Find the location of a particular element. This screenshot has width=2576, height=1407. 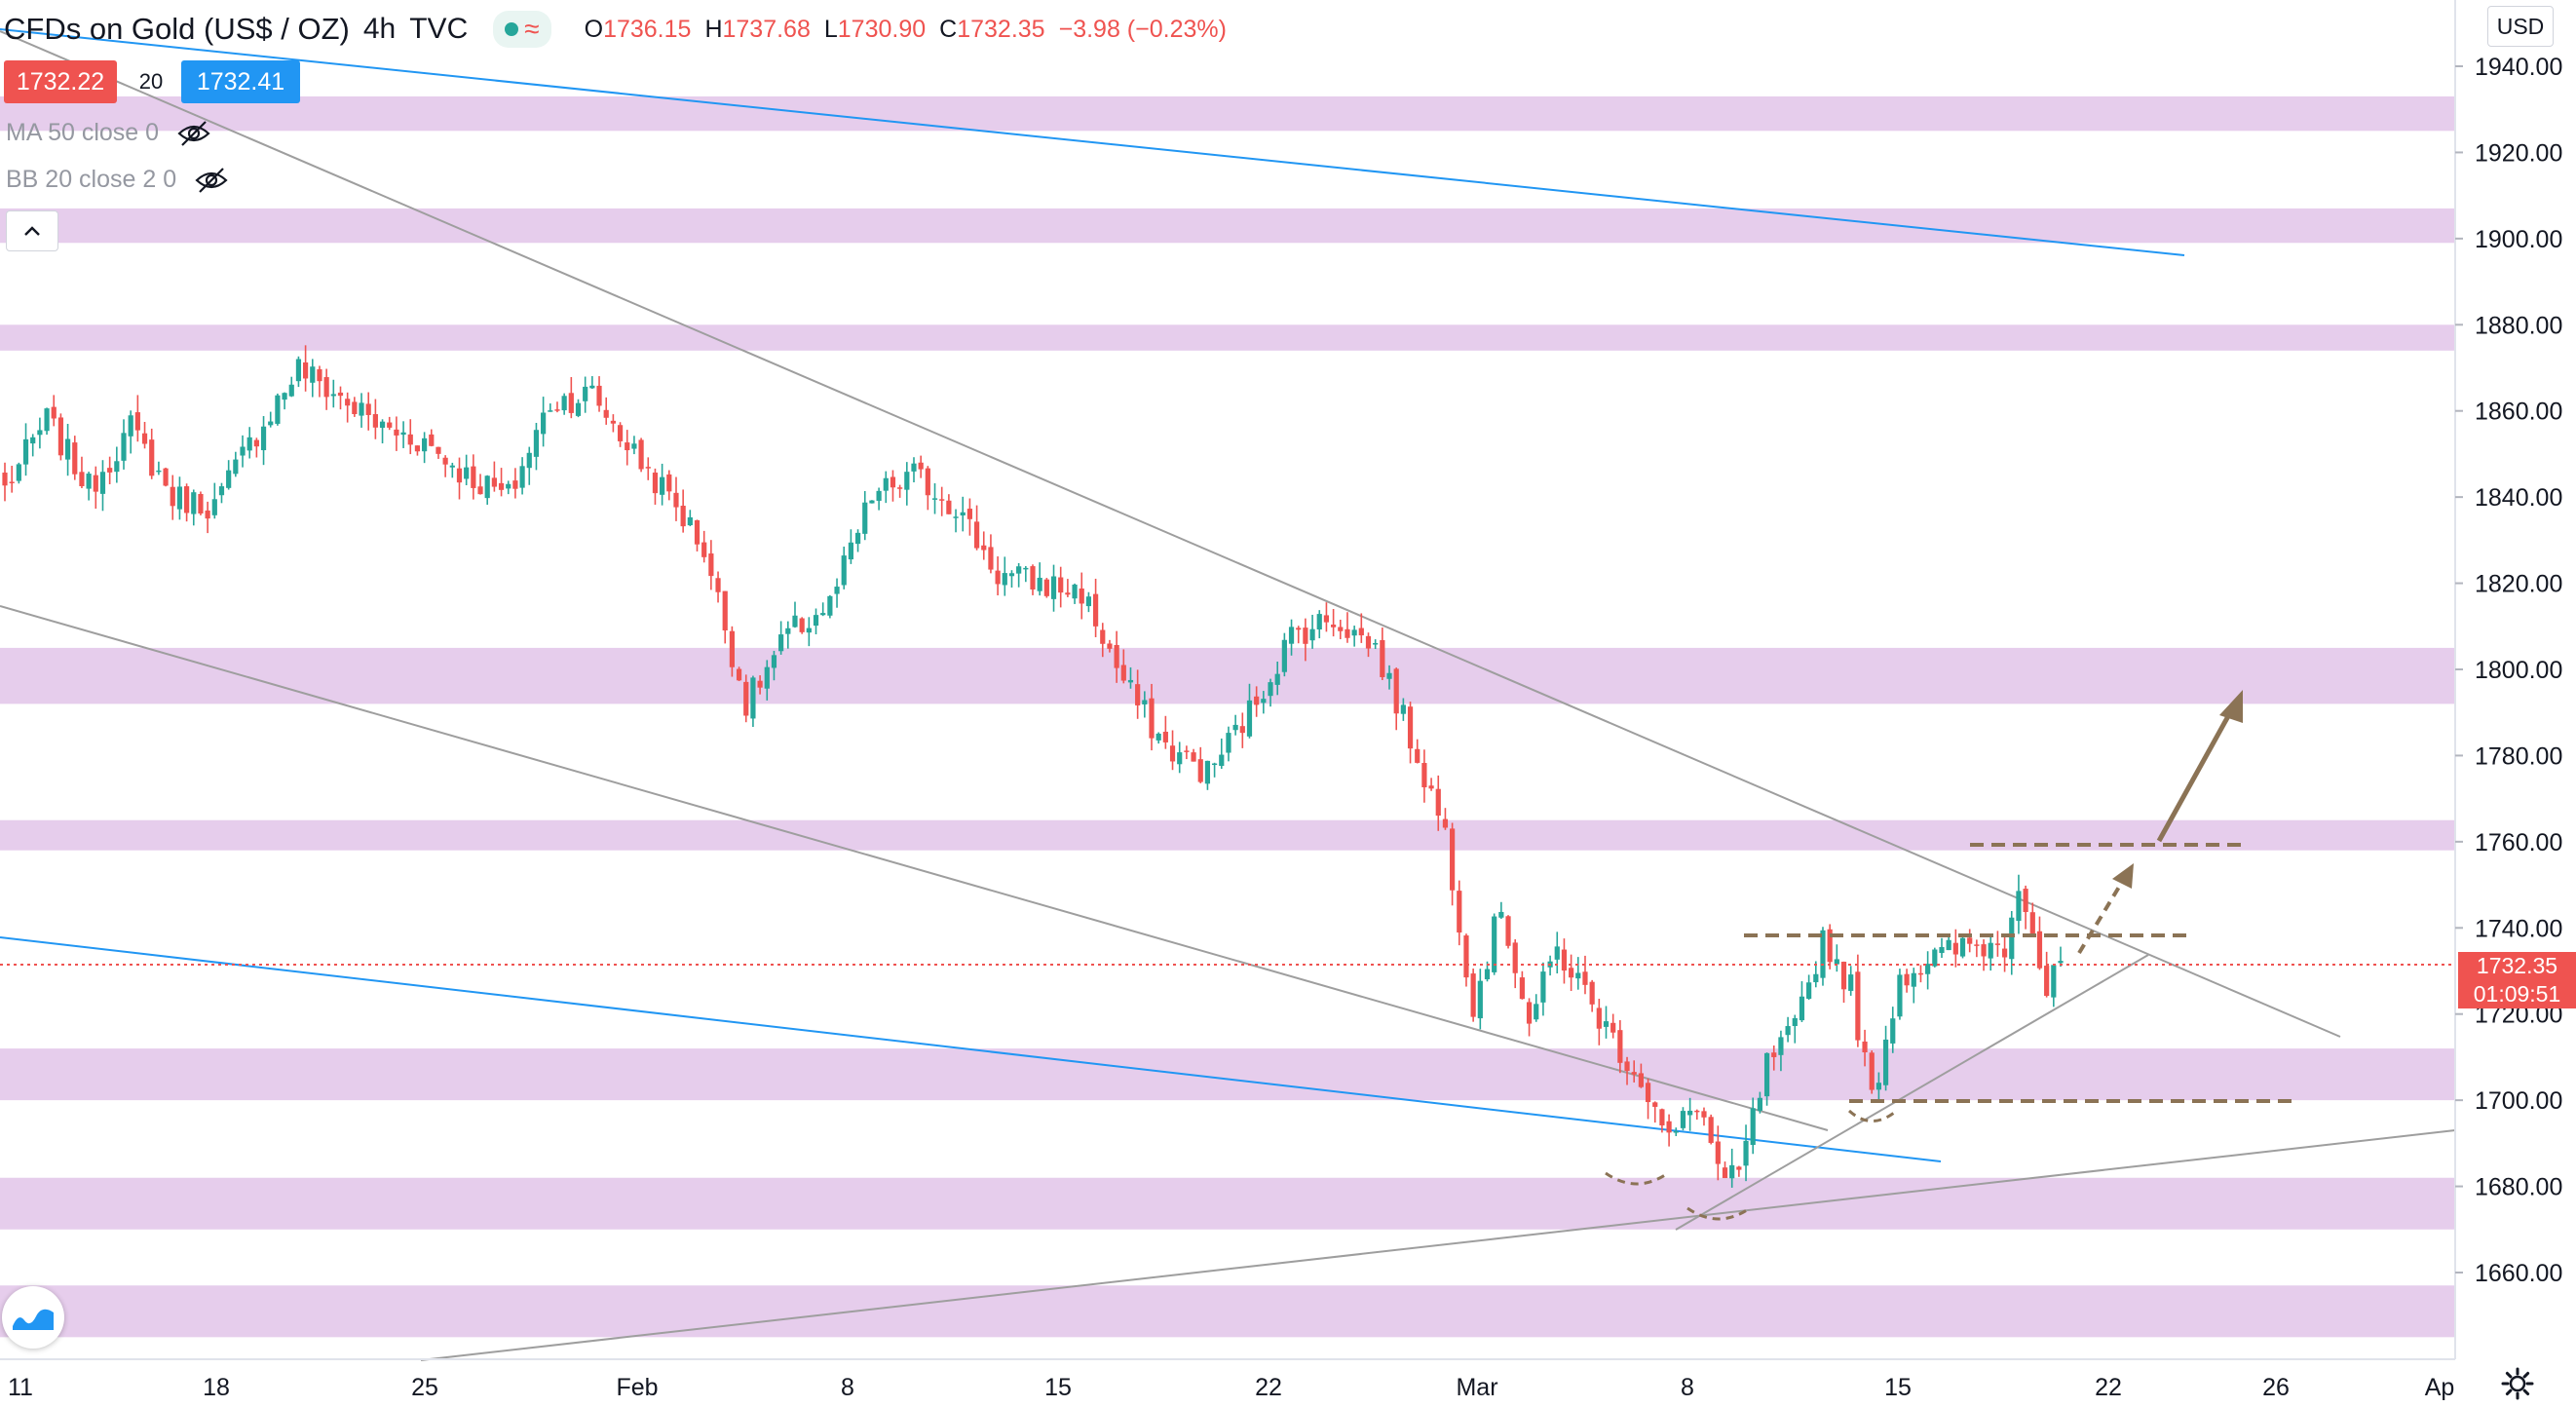

tradingview-logo-icon is located at coordinates (33, 1319).